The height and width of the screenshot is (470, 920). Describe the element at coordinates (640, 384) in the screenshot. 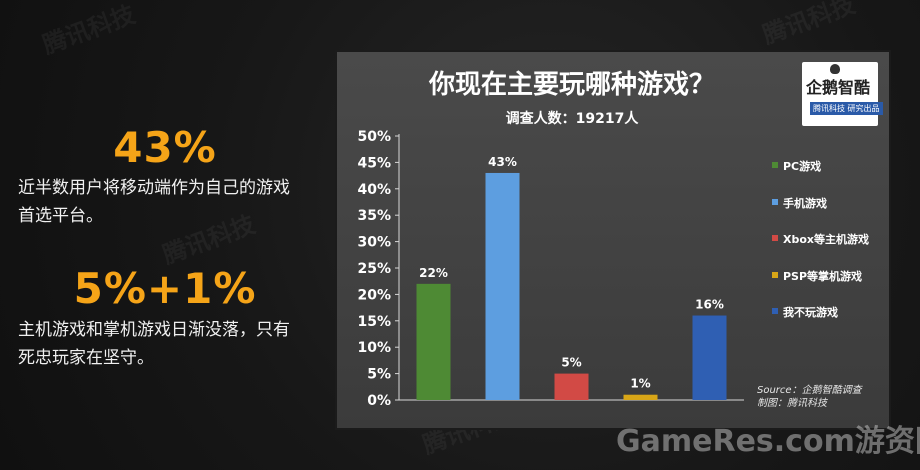

I see `bar-data-label: 1%` at that location.